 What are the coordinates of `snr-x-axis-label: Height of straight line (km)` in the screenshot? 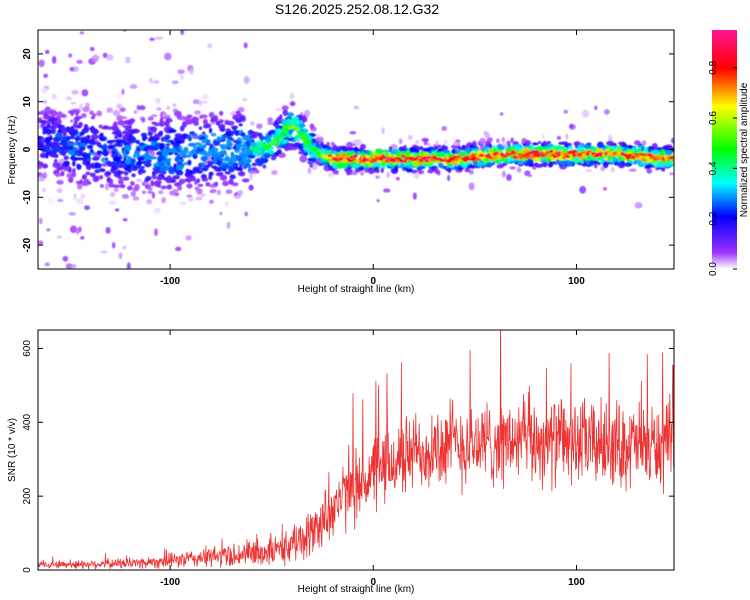 It's located at (356, 589).